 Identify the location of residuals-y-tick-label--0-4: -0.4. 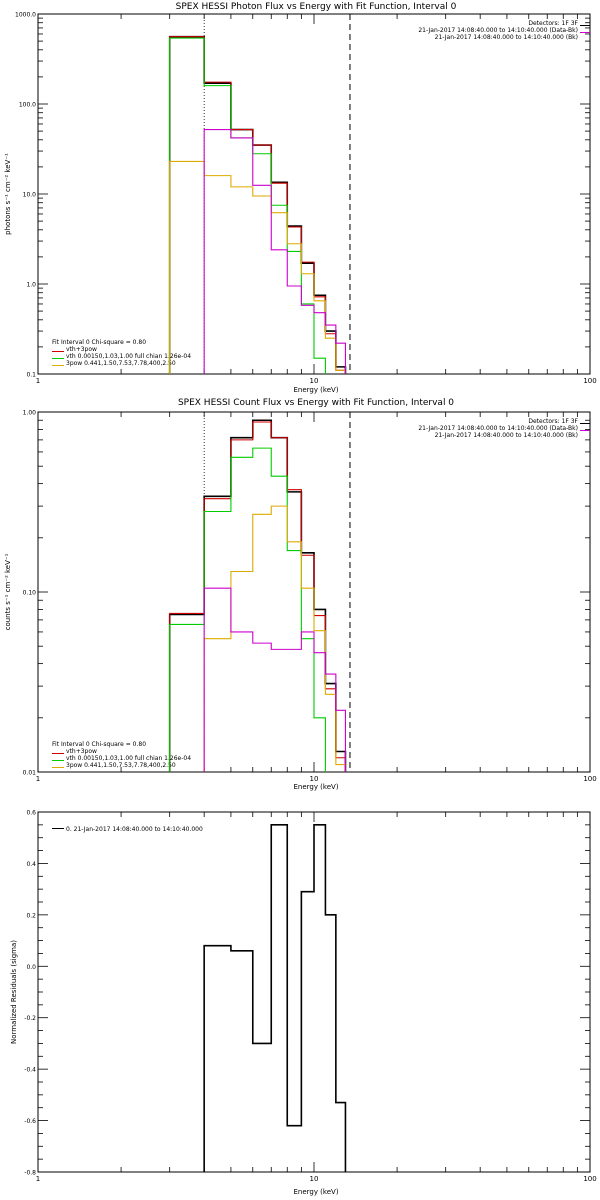
(30, 1070).